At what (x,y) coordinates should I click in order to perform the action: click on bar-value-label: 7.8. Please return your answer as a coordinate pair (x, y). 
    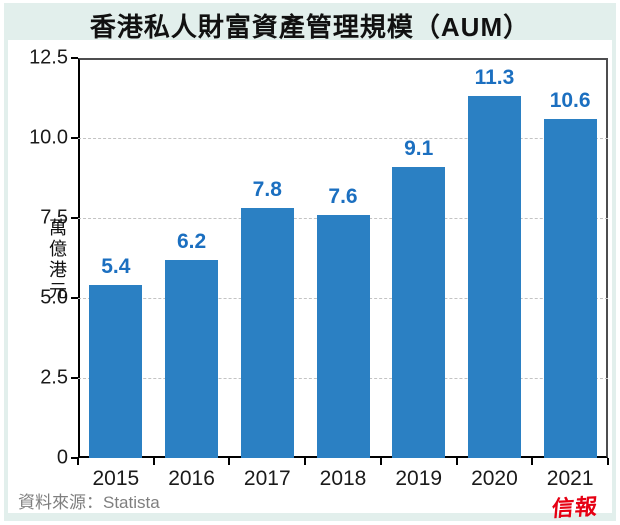
    Looking at the image, I should click on (267, 190).